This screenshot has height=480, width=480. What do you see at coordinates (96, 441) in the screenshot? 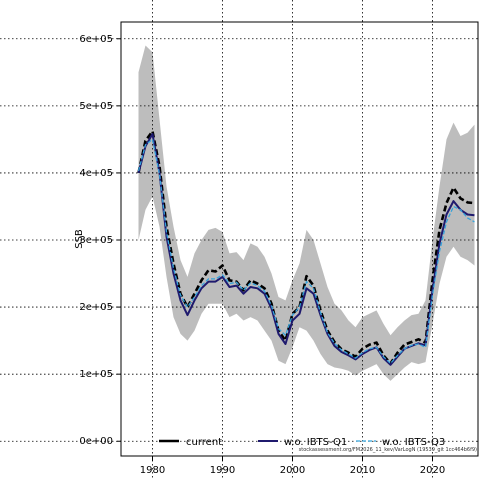
I see `y-tick-label: 0e+00` at bounding box center [96, 441].